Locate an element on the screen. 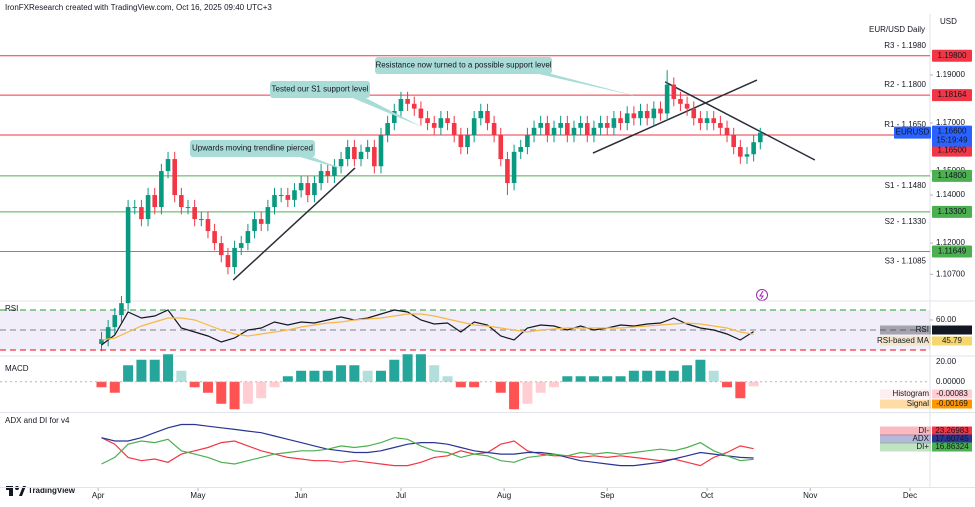  x-tick-label: Sep is located at coordinates (607, 495).